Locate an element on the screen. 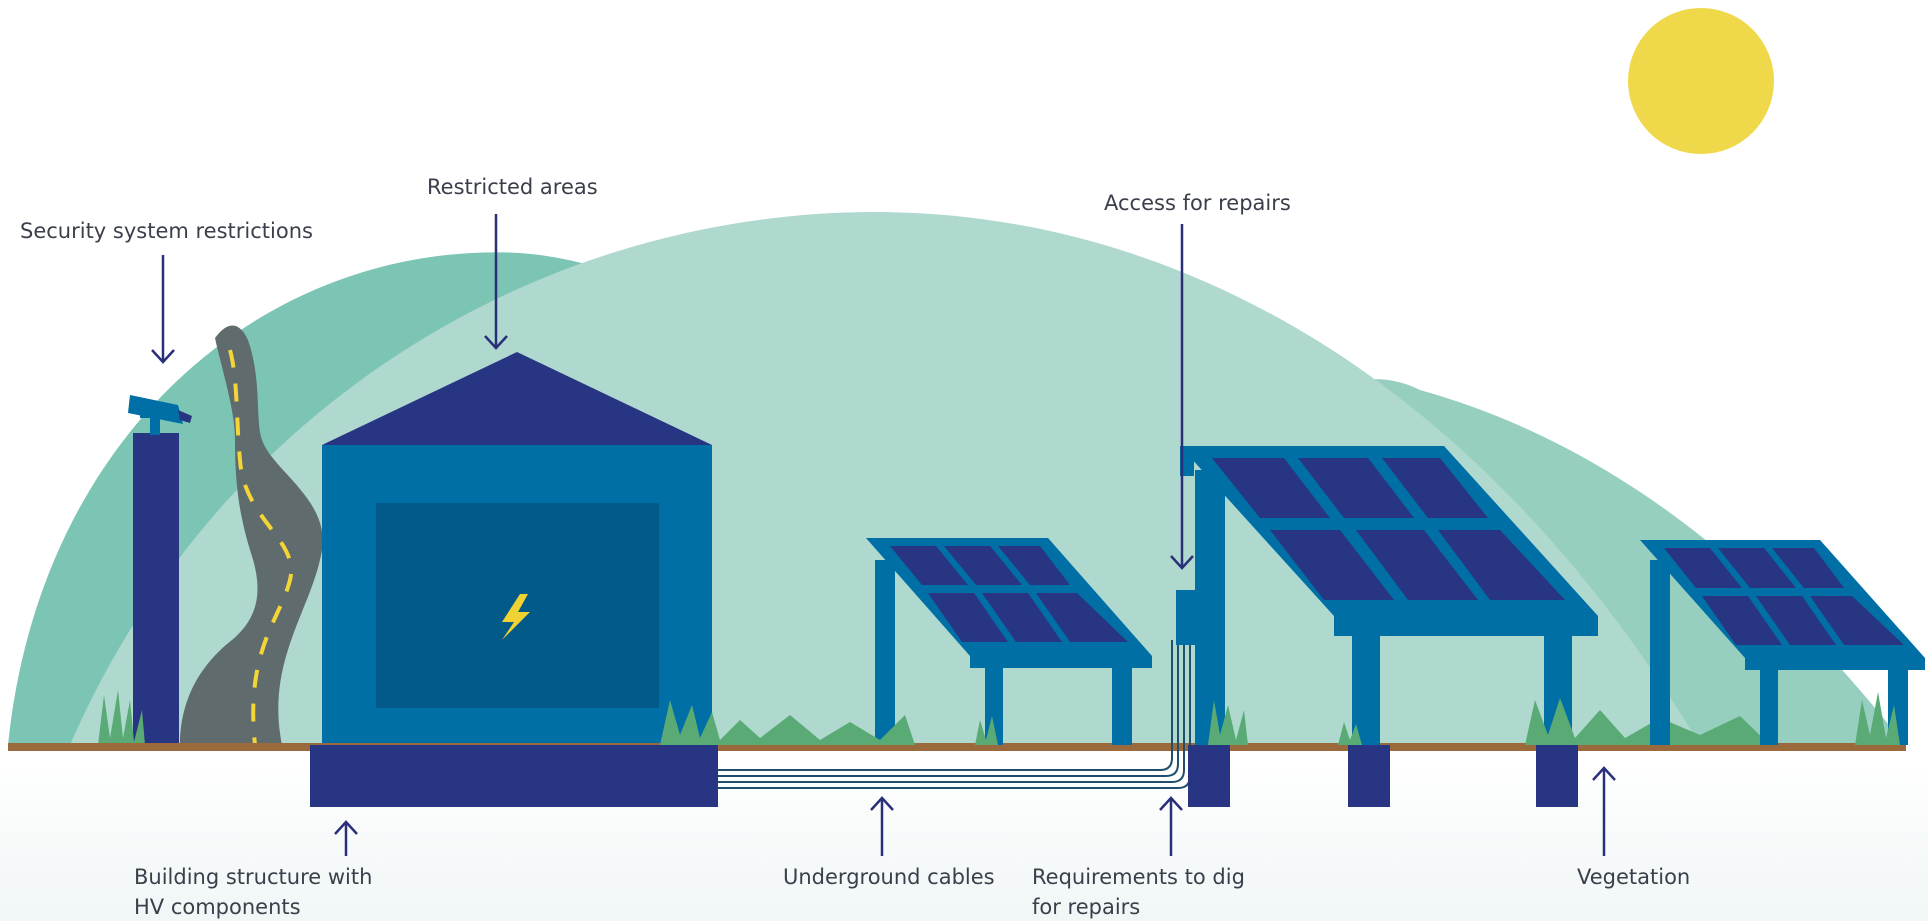 Image resolution: width=1928 pixels, height=922 pixels. grass-tuft-right is located at coordinates (1877, 718).